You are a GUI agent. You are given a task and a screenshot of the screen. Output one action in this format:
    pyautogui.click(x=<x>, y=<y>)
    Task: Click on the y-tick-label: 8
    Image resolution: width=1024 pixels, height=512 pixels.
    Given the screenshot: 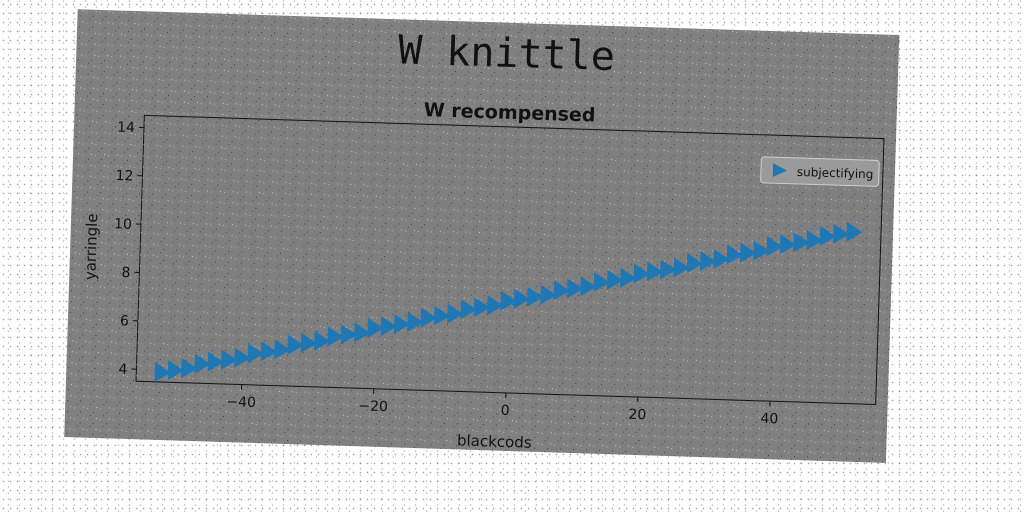 What is the action you would take?
    pyautogui.click(x=125, y=273)
    